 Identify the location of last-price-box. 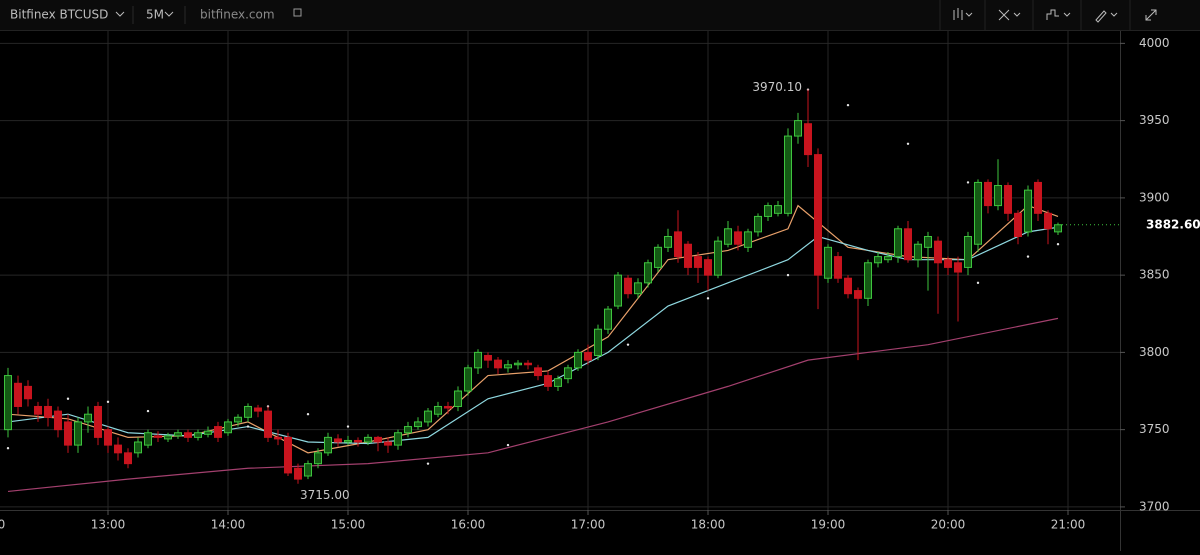
(1161, 224).